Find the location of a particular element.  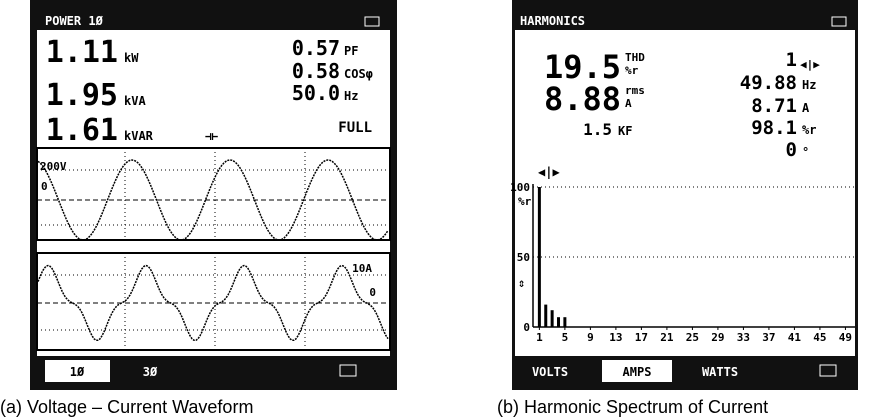

voltage-box is located at coordinates (213, 194).